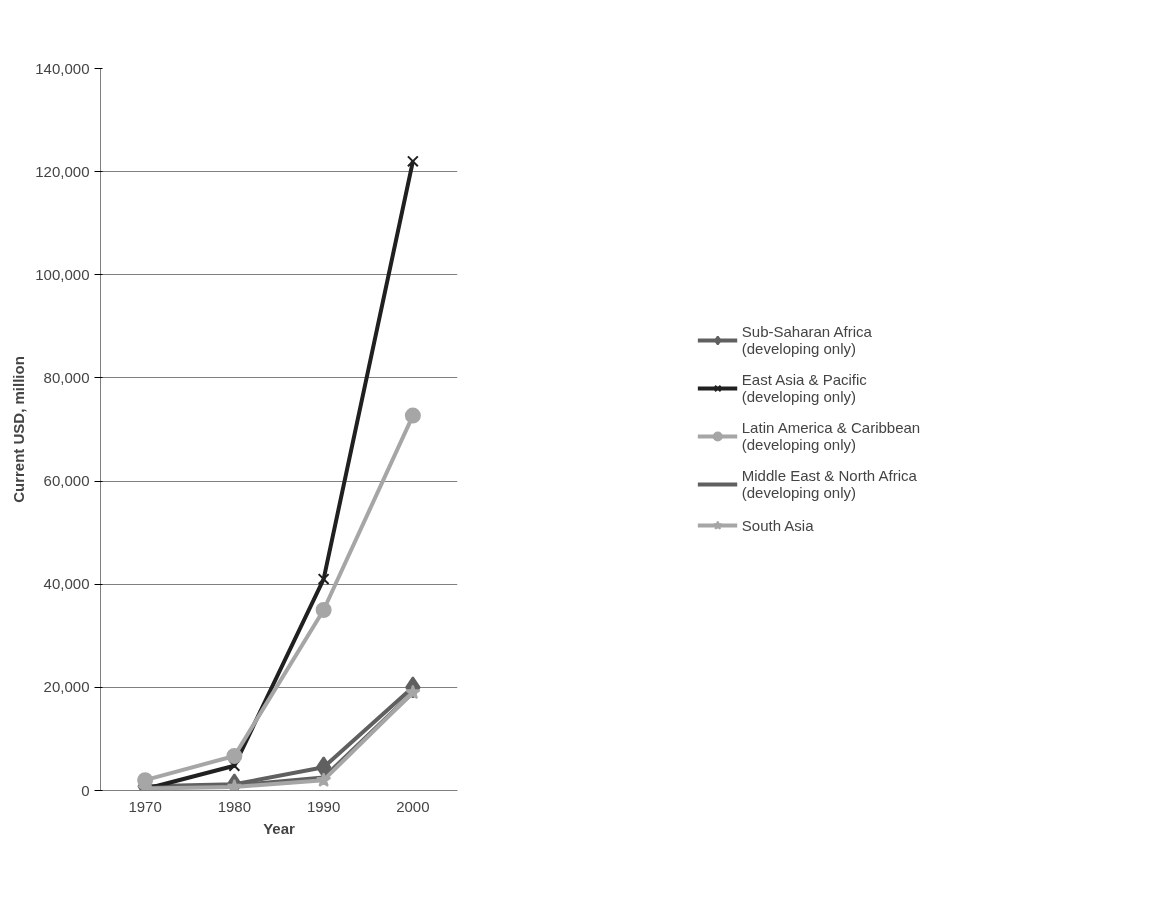 Image resolution: width=1171 pixels, height=904 pixels. I want to click on legend-label: East Asia & Pacific (developing only), so click(804, 388).